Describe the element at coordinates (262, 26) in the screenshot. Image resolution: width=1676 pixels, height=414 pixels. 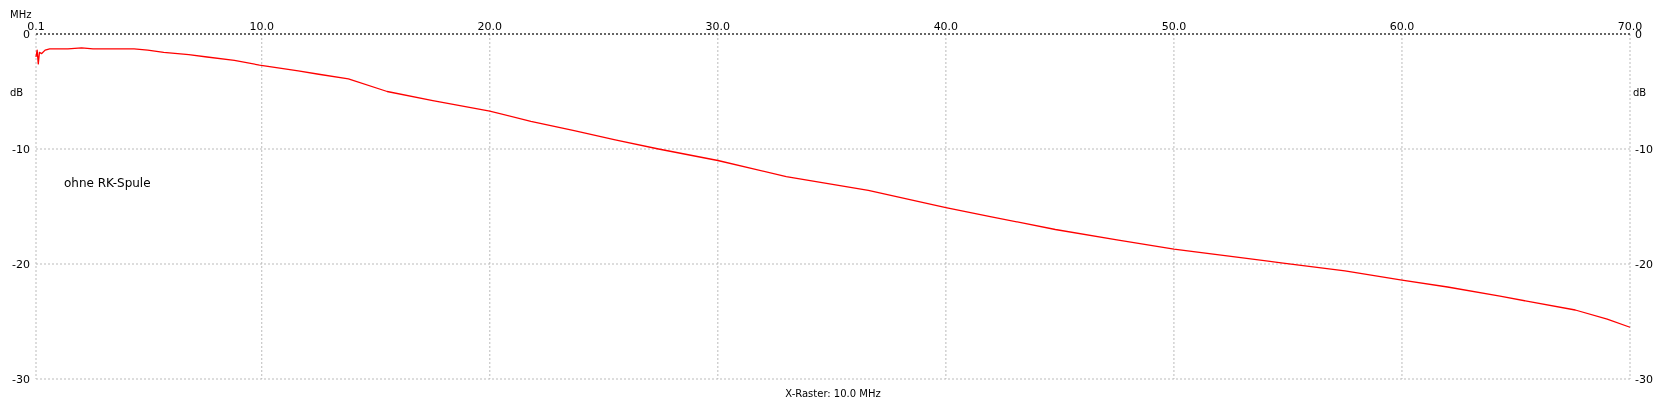
I see `x-tick-label: 10.0` at that location.